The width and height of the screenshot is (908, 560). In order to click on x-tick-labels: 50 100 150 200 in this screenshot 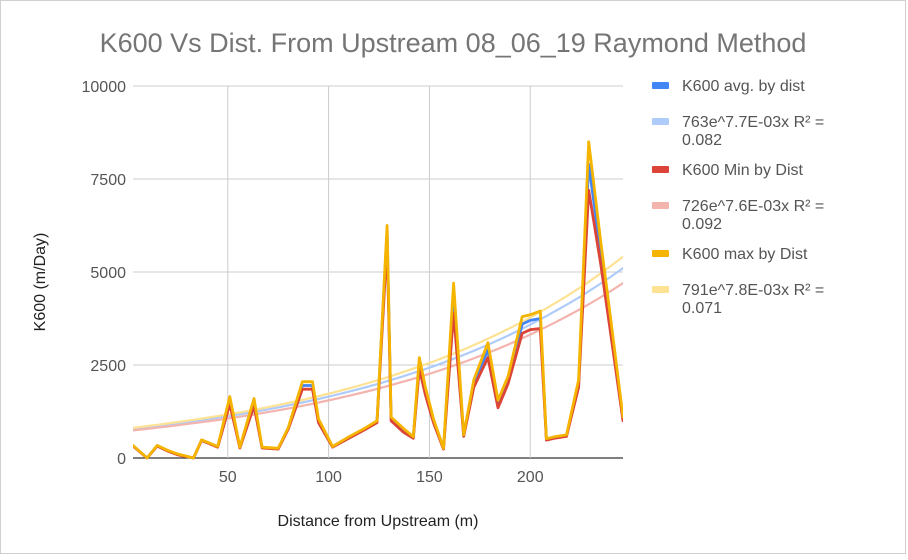, I will do `click(381, 477)`.